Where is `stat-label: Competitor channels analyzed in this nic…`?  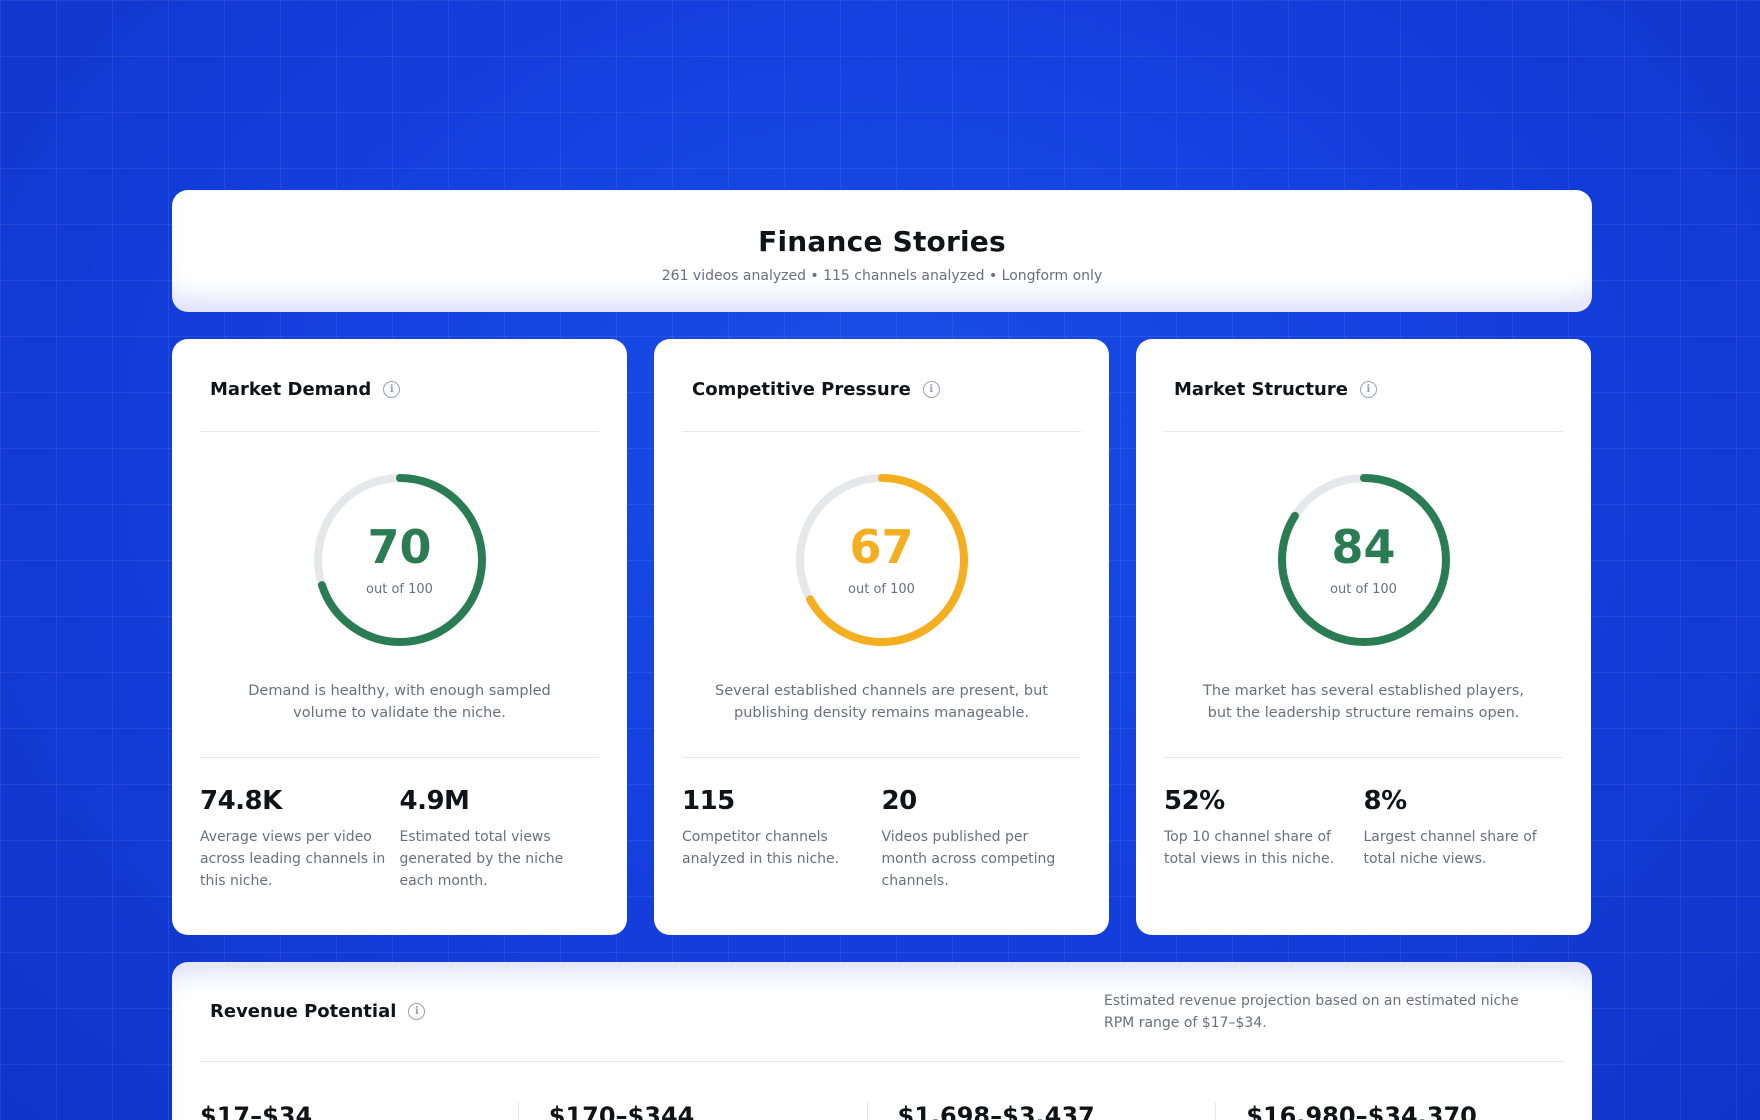 stat-label: Competitor channels analyzed in this nic… is located at coordinates (761, 848).